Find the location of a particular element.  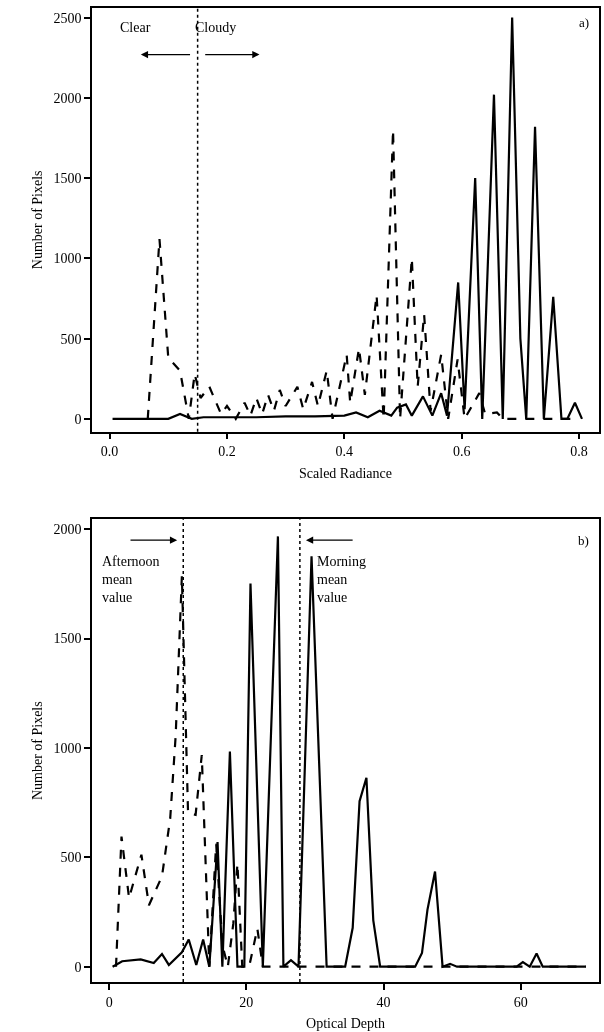

annotation: a) is located at coordinates (584, 22).